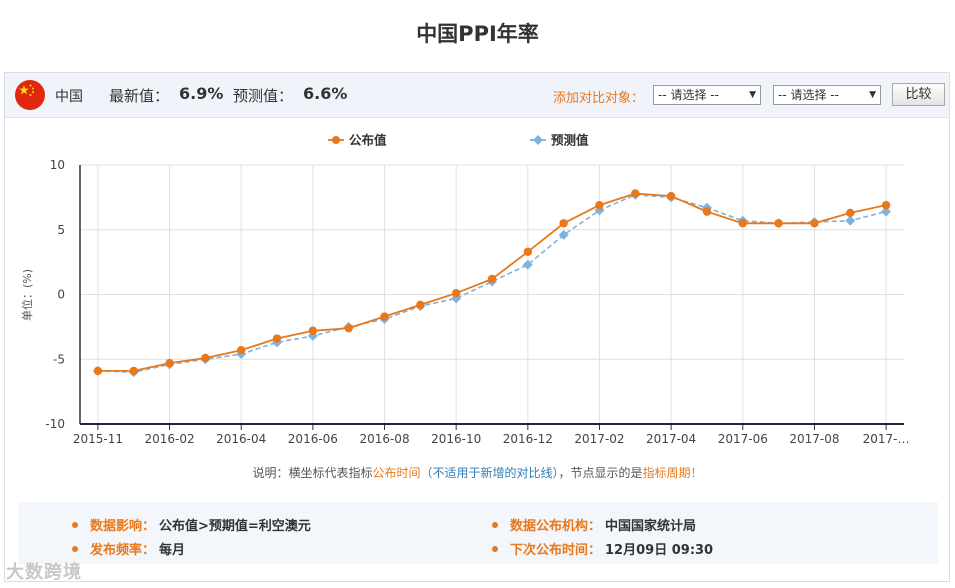  I want to click on y-tick-label: -10, so click(55, 424).